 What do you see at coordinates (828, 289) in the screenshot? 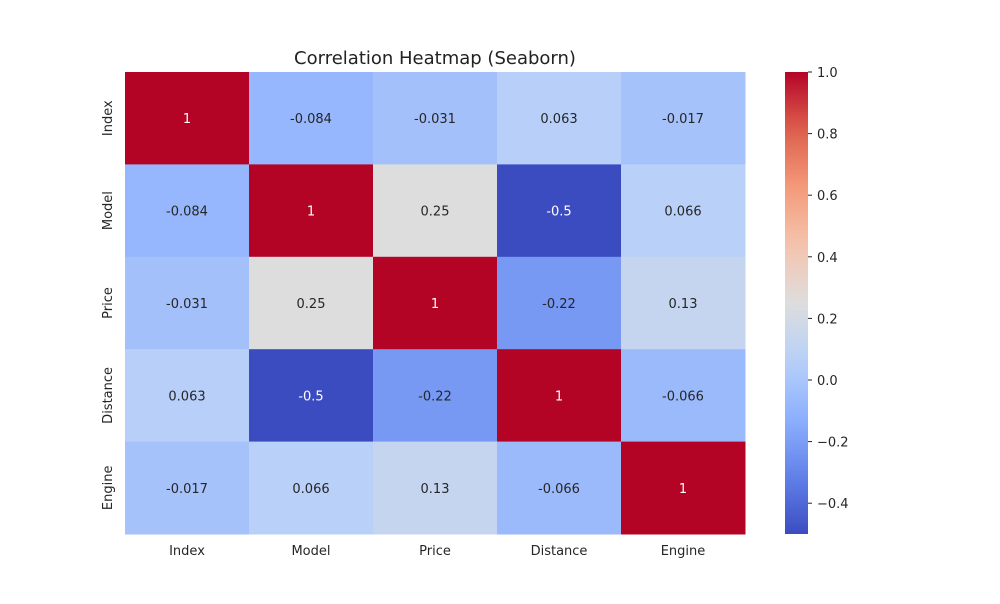
I see `colorbar-tick-labels: 1.0 0.8 0.6 0.4 0.2 0.0 −0.2 −0.4` at bounding box center [828, 289].